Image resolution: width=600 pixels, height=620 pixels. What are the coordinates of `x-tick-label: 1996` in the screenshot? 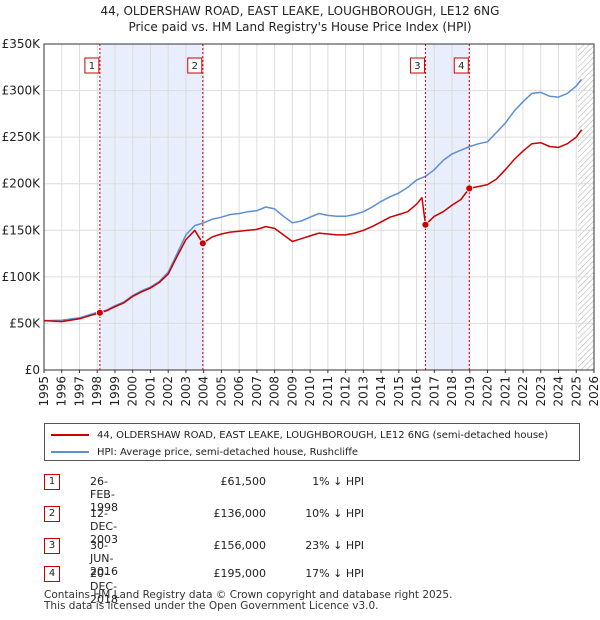 It's located at (62, 391).